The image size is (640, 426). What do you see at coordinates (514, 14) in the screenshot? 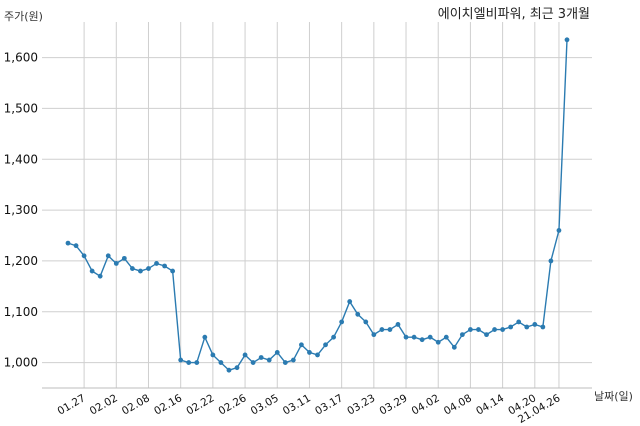
I see `chart-title: 에이치엘비파워, 최근 3개월` at bounding box center [514, 14].